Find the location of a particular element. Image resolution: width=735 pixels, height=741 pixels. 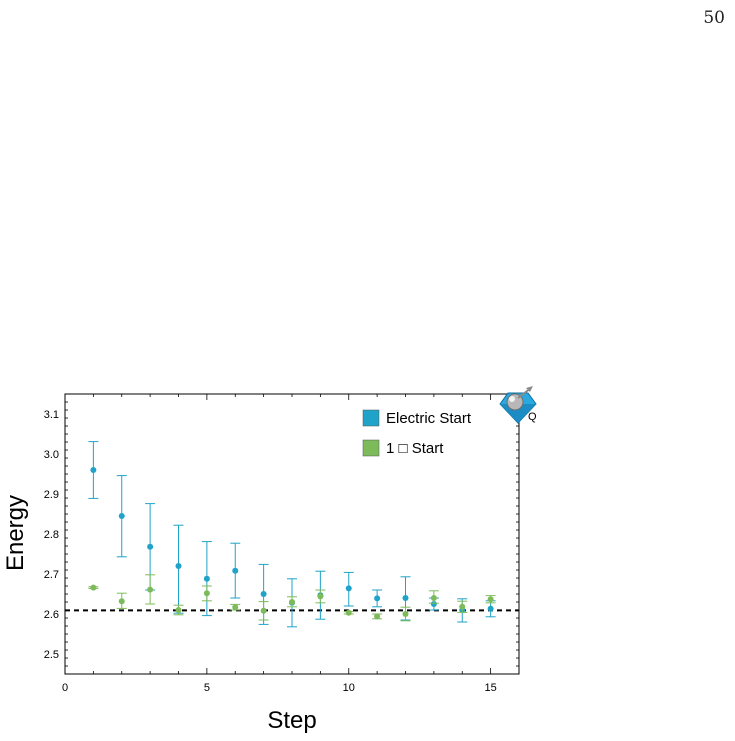

legend: Electric Start 1 □ Start is located at coordinates (417, 433).